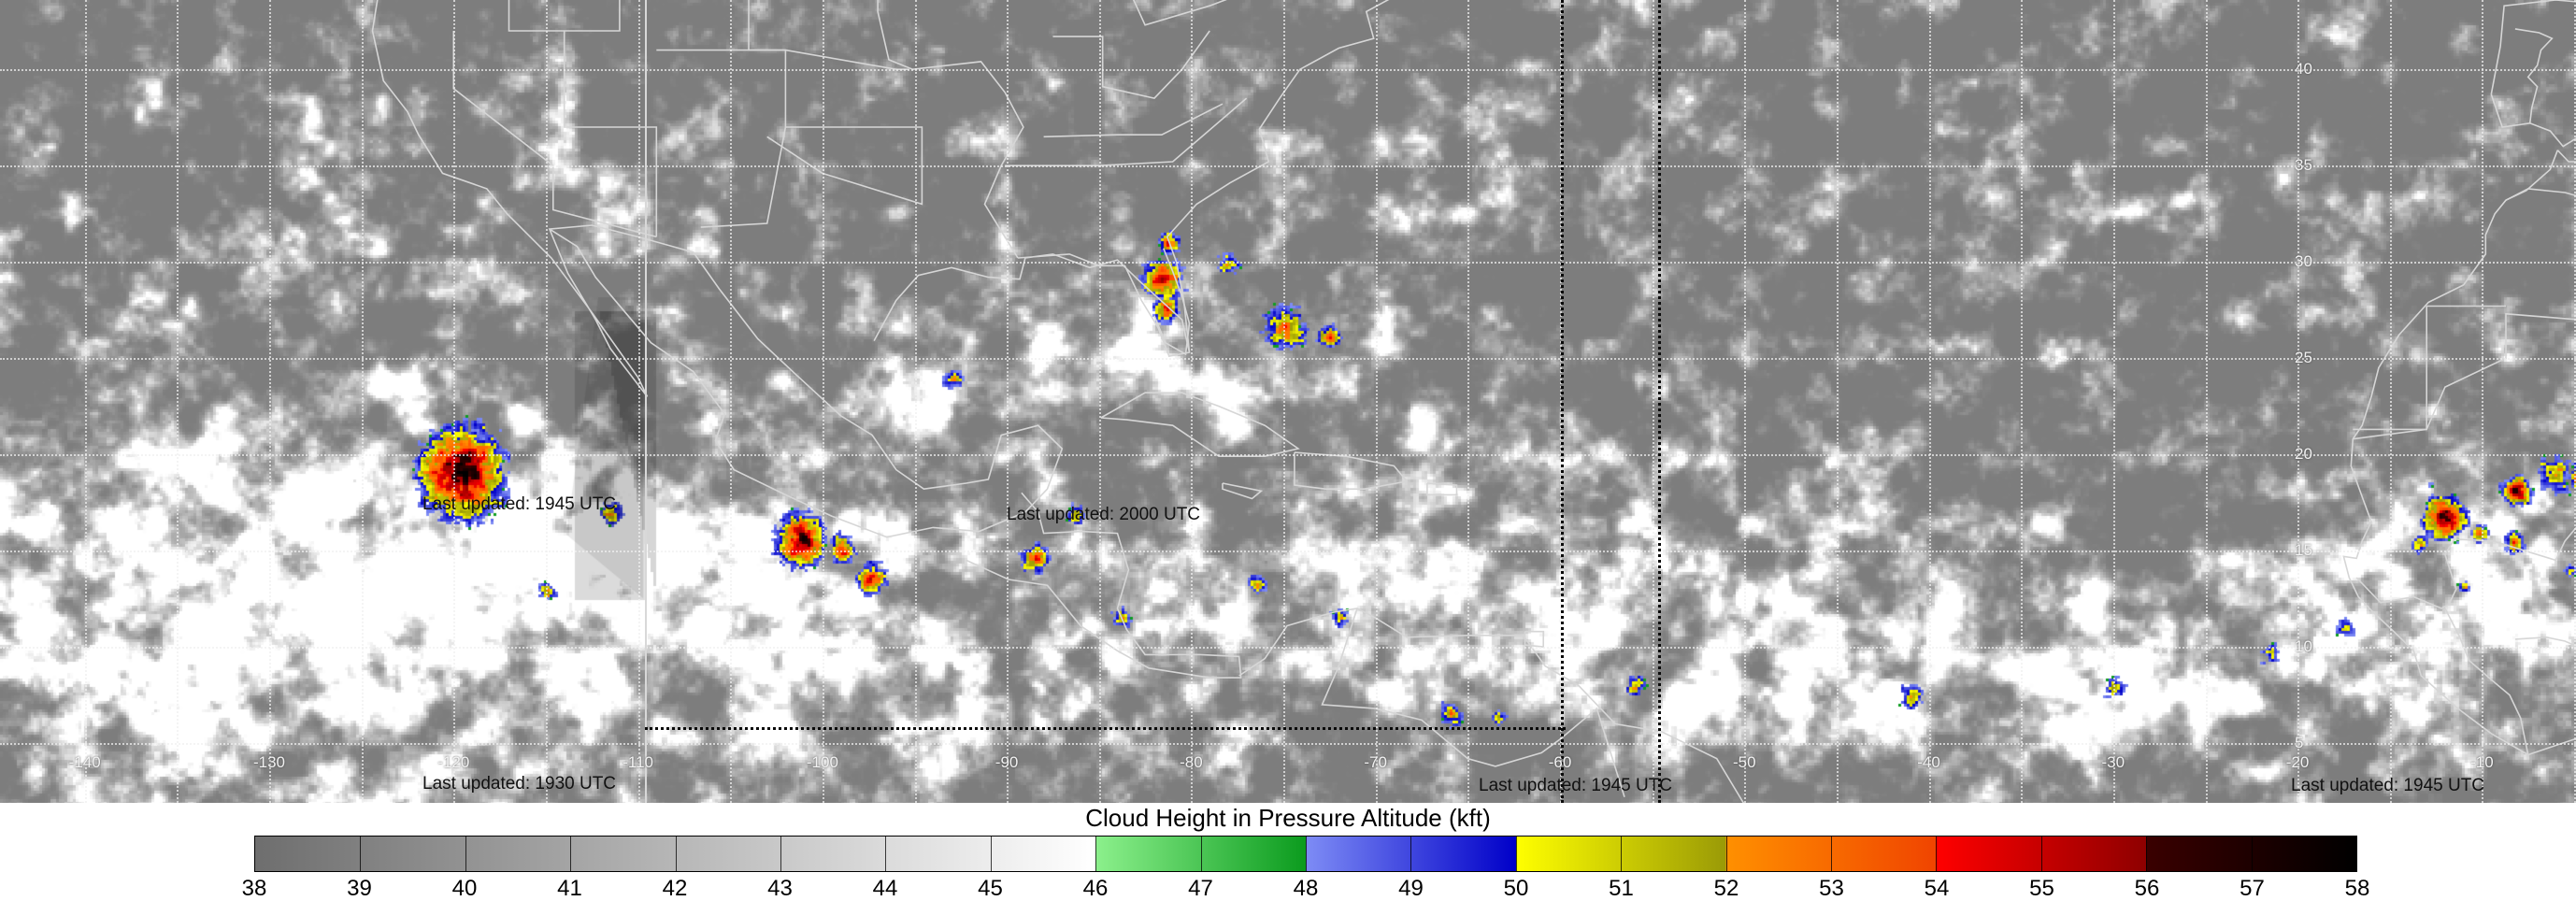  I want to click on colorbar-label-54: 54, so click(1937, 888).